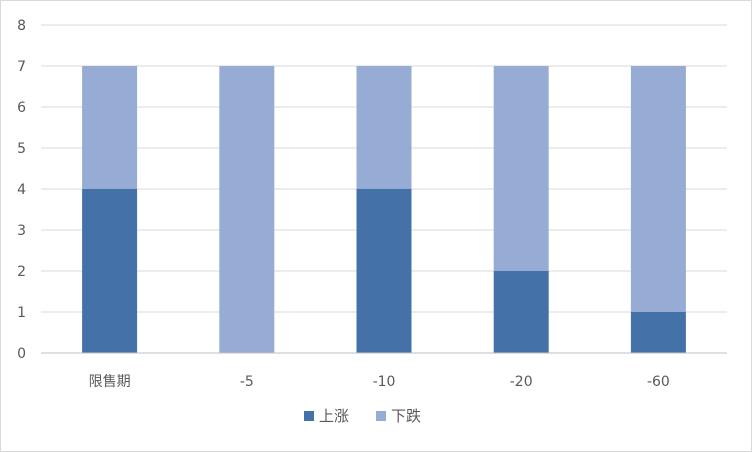  What do you see at coordinates (21, 108) in the screenshot?
I see `y-tick-label-6: 6` at bounding box center [21, 108].